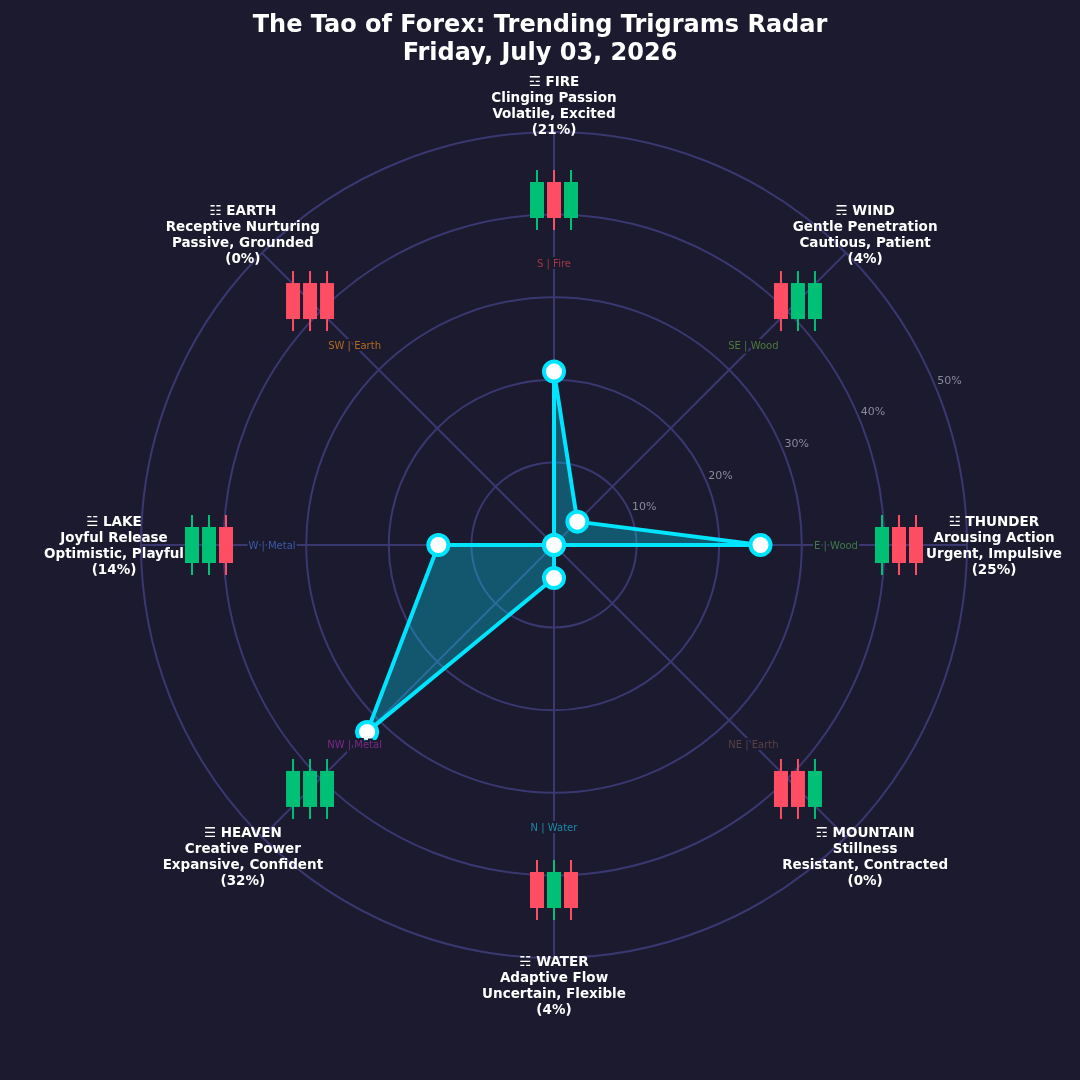 The height and width of the screenshot is (1080, 1080). What do you see at coordinates (753, 346) in the screenshot?
I see `text: SE | Wood` at bounding box center [753, 346].